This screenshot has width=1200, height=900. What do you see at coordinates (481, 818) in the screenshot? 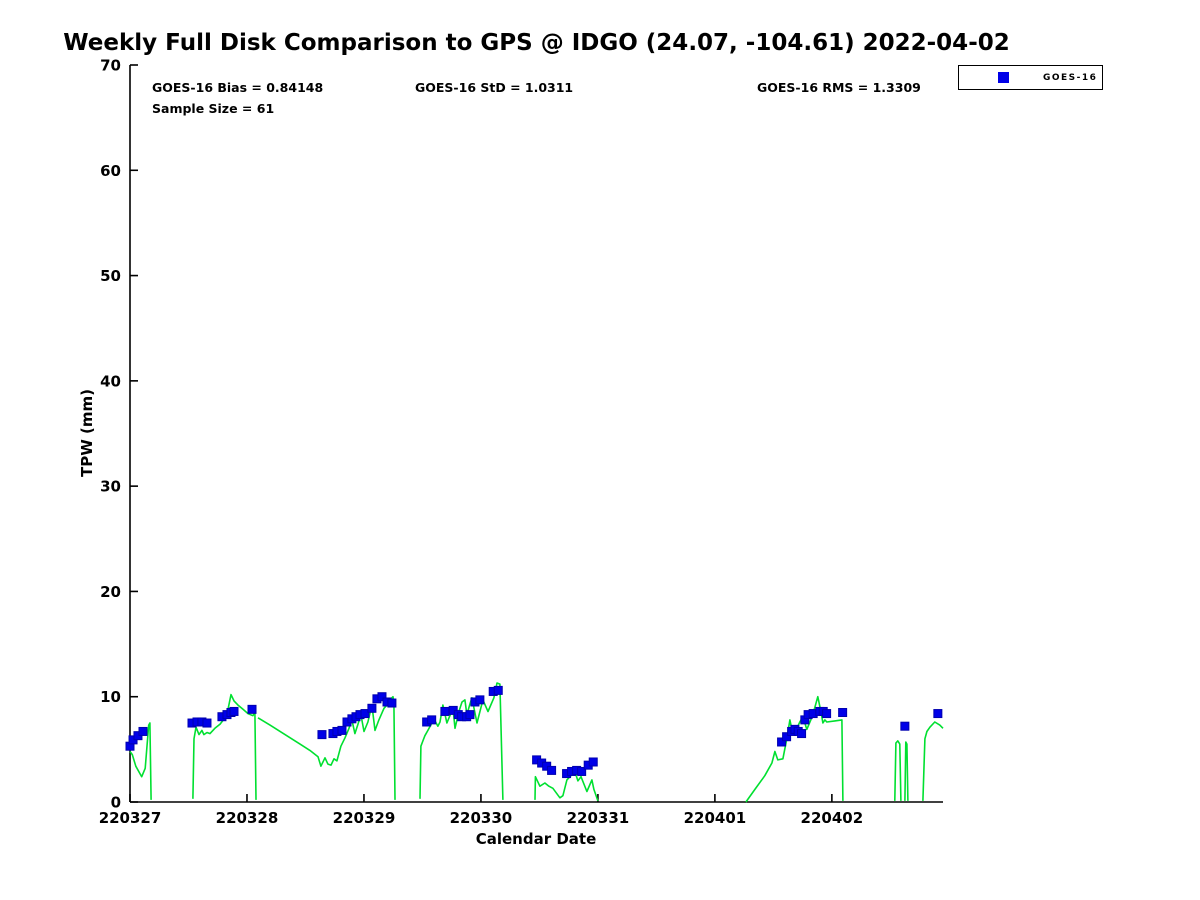
I see `x-tick-label: 220330` at bounding box center [481, 818].